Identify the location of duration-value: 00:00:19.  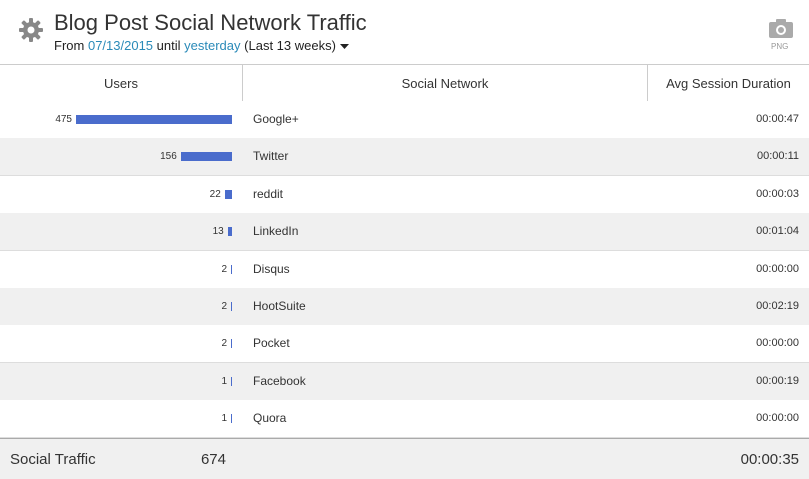
(777, 380).